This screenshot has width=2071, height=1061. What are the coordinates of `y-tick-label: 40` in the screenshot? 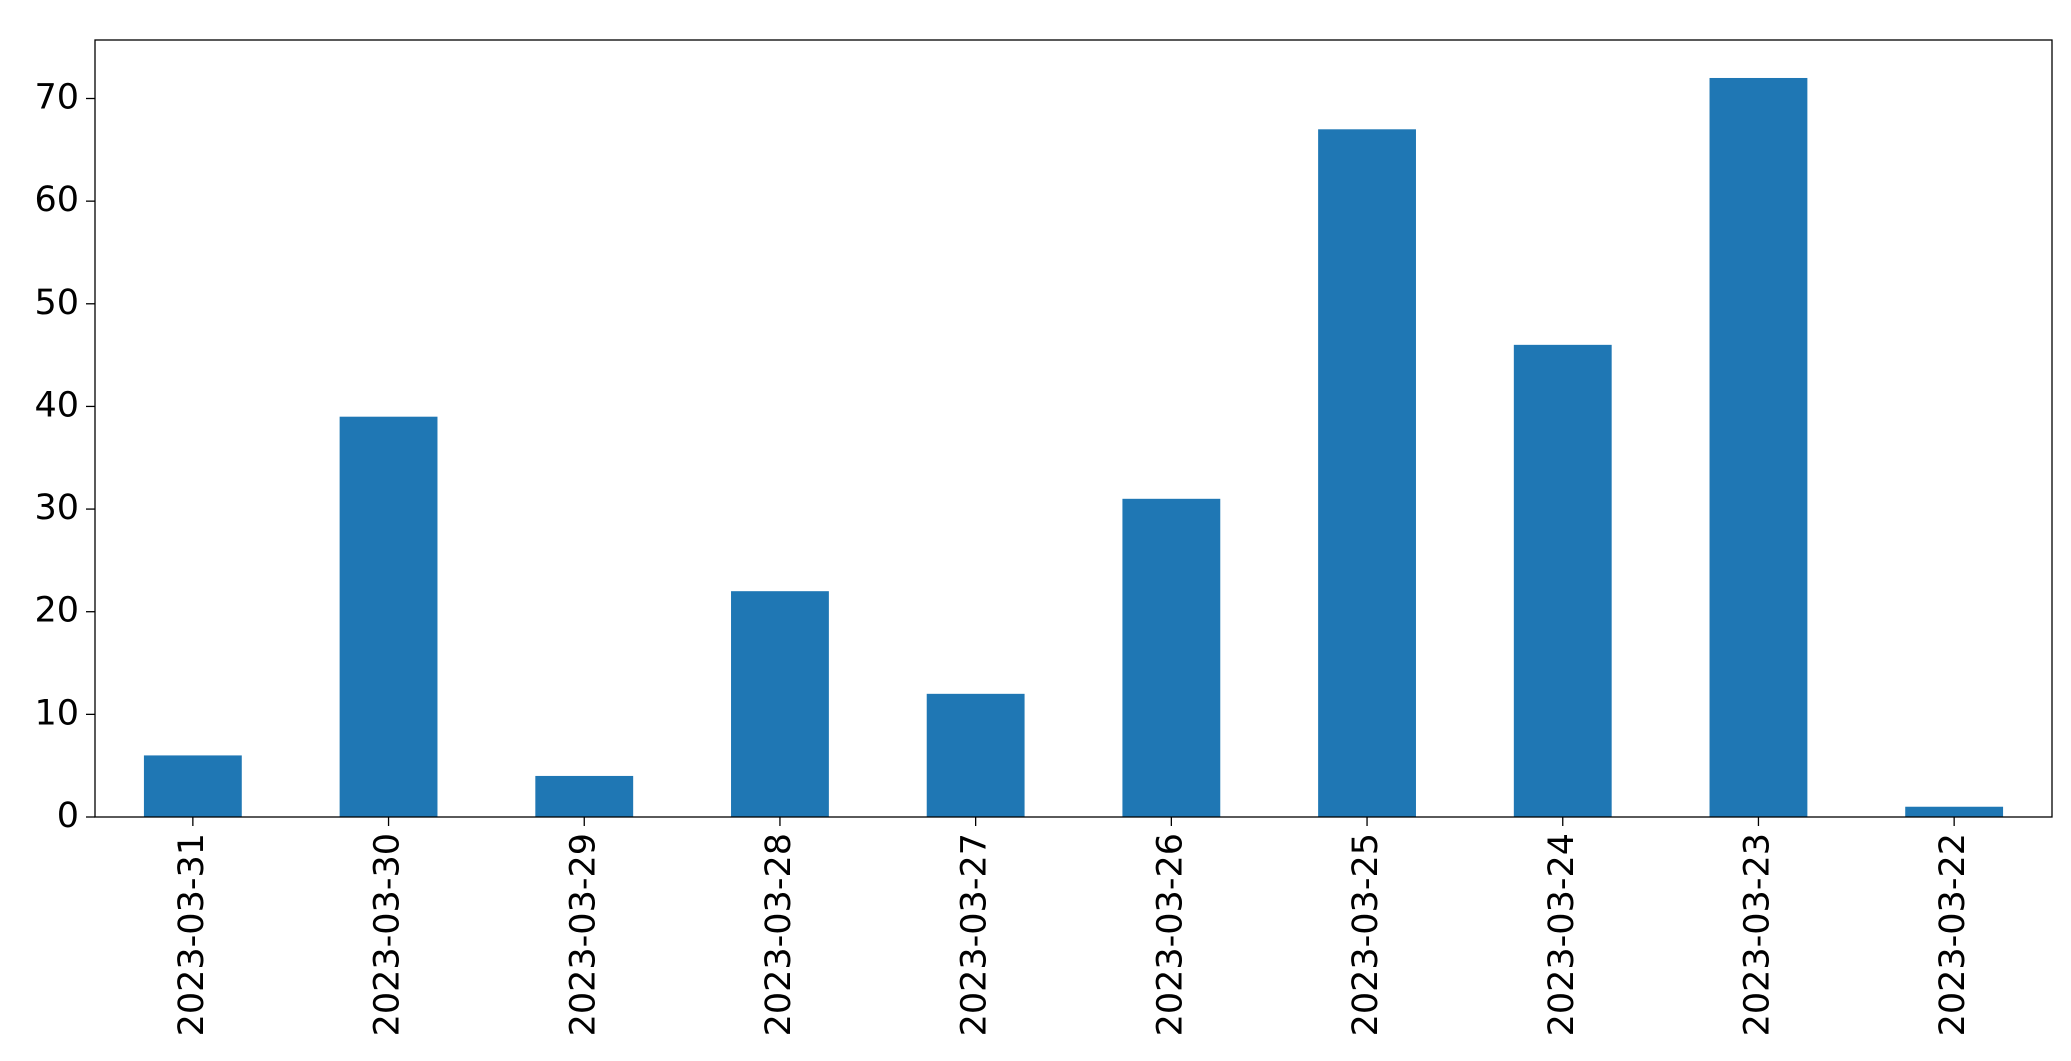 It's located at (56, 405).